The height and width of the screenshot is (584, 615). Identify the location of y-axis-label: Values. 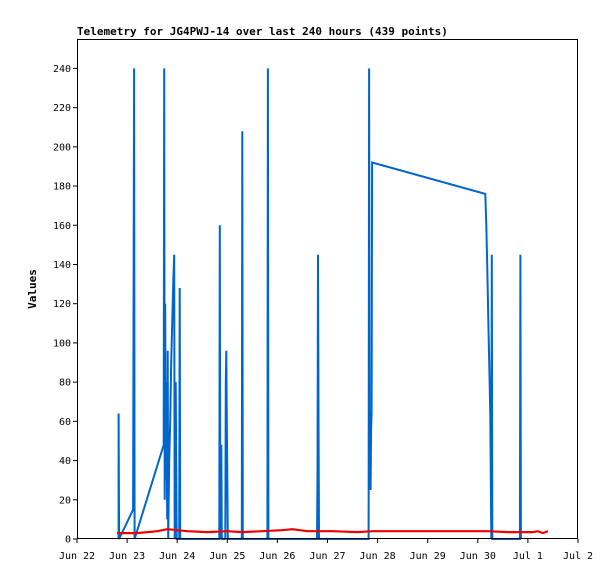
(32, 289).